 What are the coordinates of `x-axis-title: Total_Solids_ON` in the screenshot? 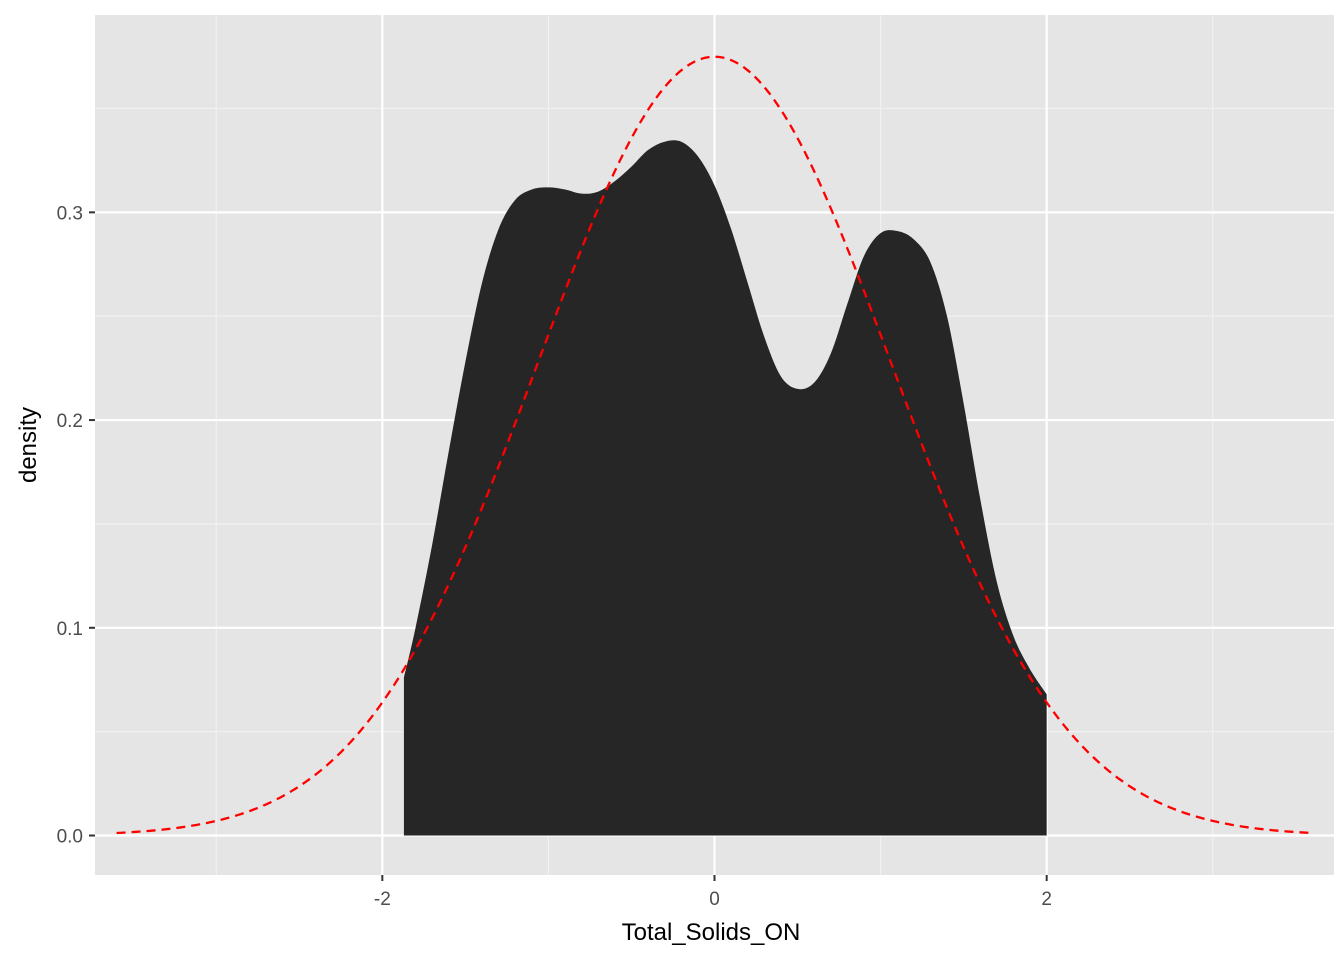 It's located at (711, 932).